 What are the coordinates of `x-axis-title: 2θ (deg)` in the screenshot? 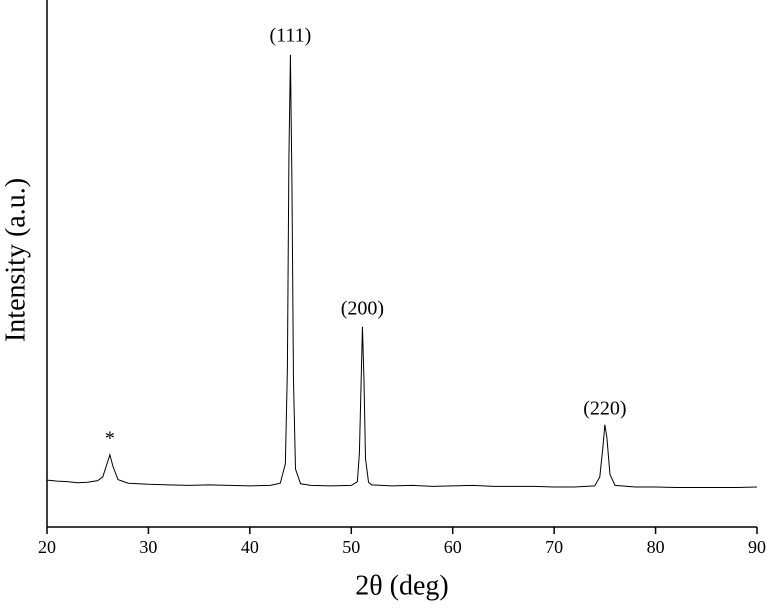 It's located at (402, 585).